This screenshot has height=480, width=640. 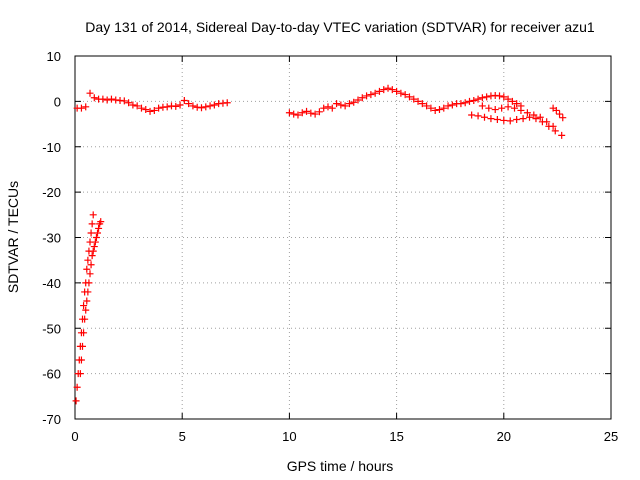 I want to click on y-tick-label: -30, so click(x=51, y=238).